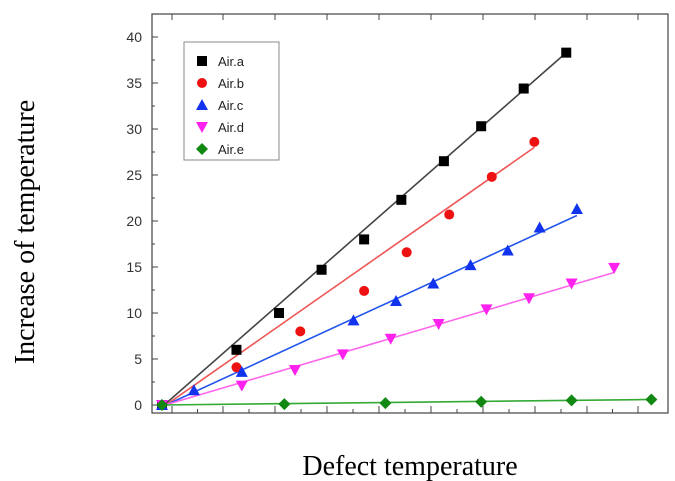  What do you see at coordinates (134, 221) in the screenshot?
I see `y-tick-label: 20` at bounding box center [134, 221].